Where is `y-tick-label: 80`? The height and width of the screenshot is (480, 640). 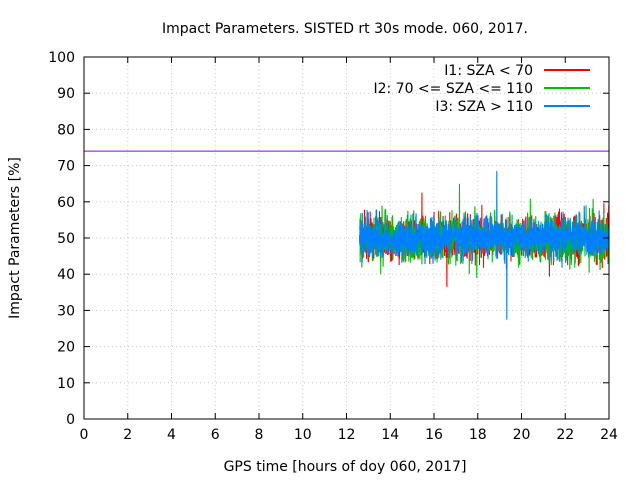
y-tick-label: 80 is located at coordinates (66, 130).